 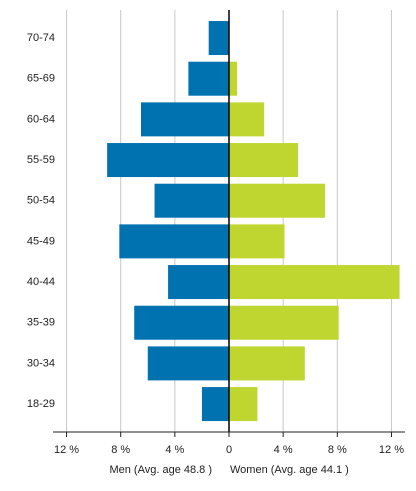 I want to click on y-tick-label: 40-44, so click(x=41, y=282).